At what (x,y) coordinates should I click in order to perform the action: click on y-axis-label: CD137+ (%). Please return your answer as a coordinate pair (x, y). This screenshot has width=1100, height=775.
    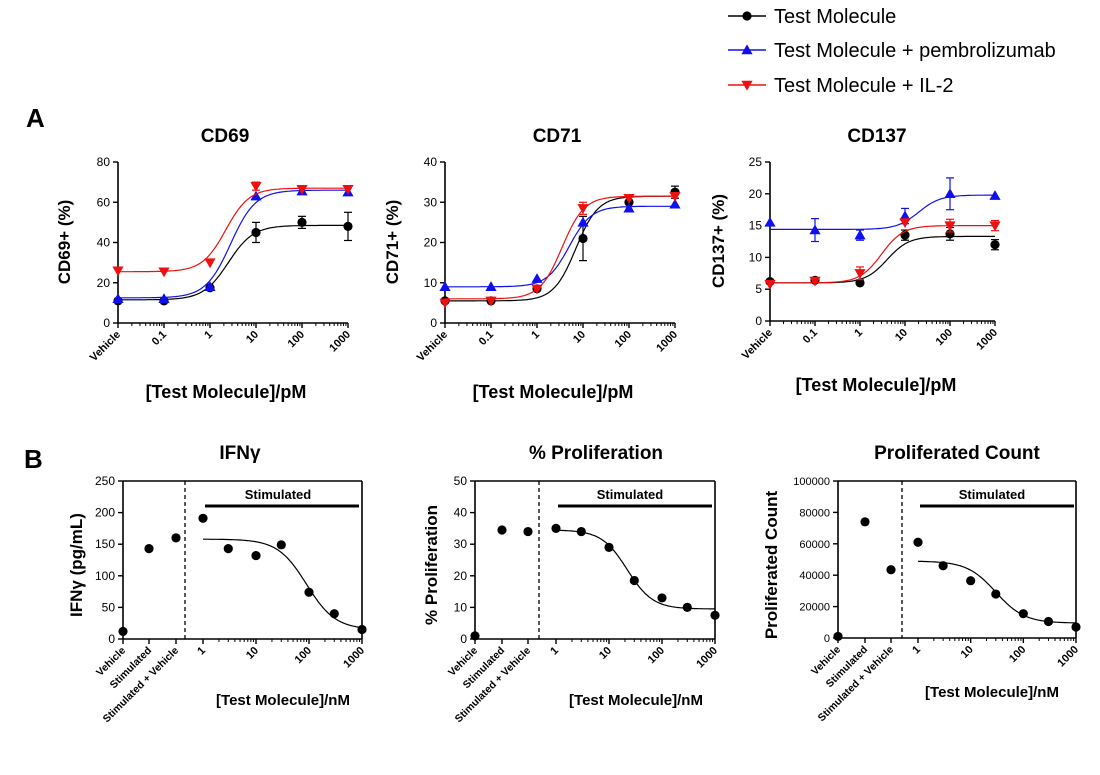
    Looking at the image, I should click on (718, 241).